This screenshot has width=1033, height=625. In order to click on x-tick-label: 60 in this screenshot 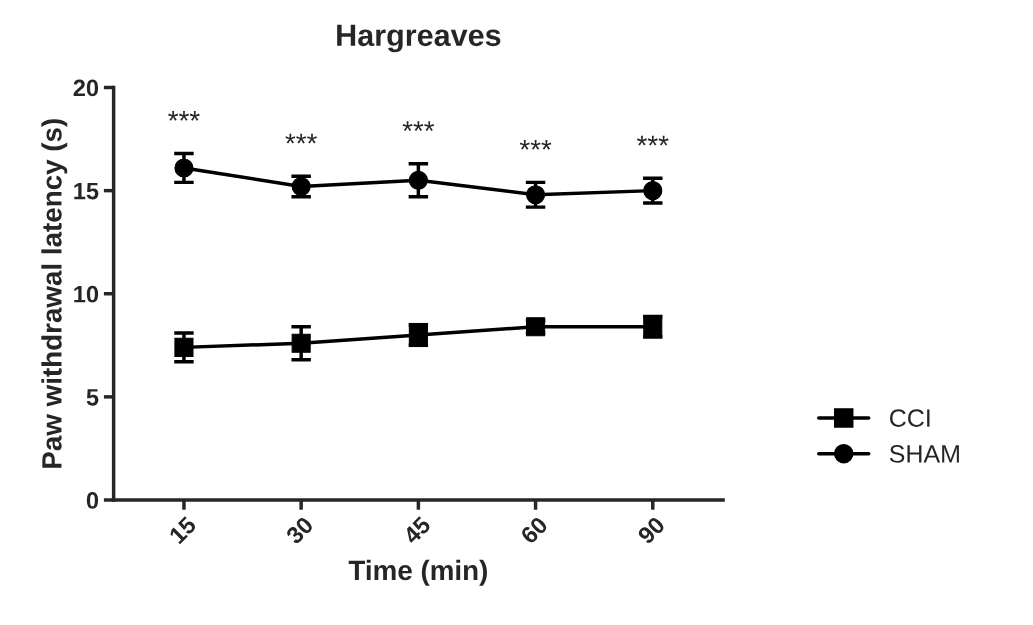, I will do `click(534, 530)`.